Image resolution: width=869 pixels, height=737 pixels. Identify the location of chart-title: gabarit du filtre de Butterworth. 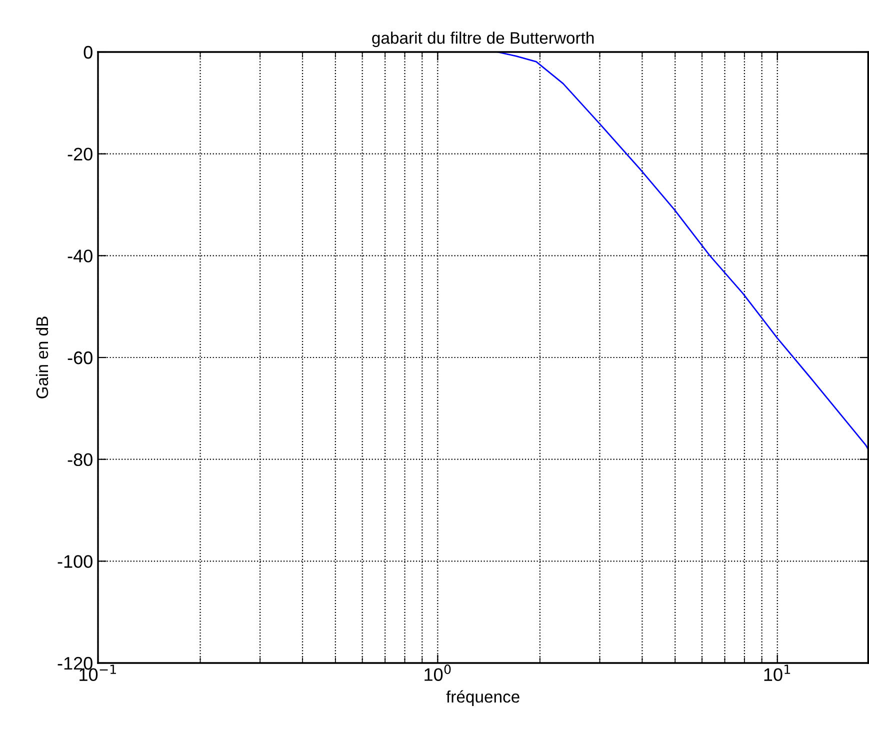
(483, 40).